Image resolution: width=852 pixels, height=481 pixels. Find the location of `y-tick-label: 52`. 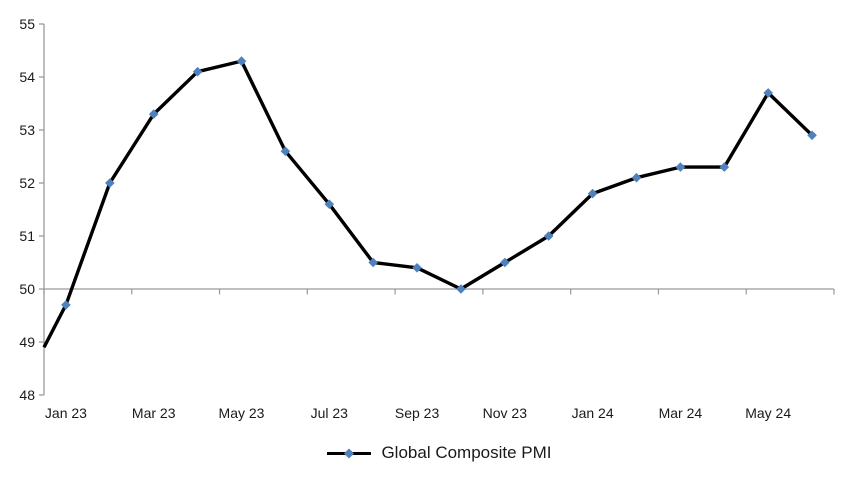

y-tick-label: 52 is located at coordinates (27, 183).